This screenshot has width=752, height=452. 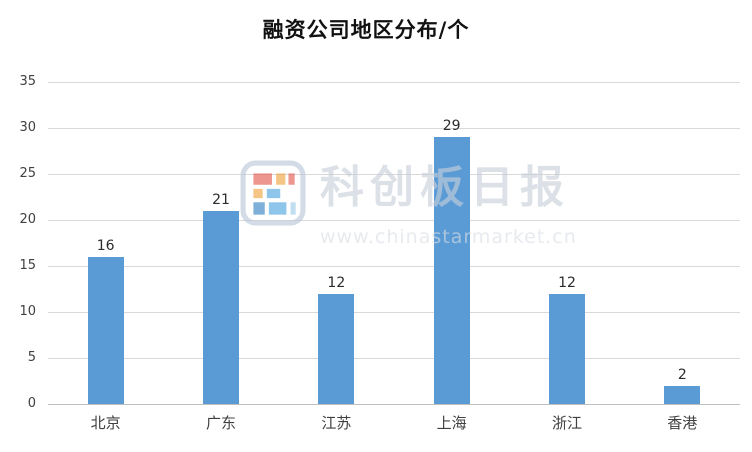 What do you see at coordinates (336, 423) in the screenshot?
I see `x-axis-label-江苏: 江苏` at bounding box center [336, 423].